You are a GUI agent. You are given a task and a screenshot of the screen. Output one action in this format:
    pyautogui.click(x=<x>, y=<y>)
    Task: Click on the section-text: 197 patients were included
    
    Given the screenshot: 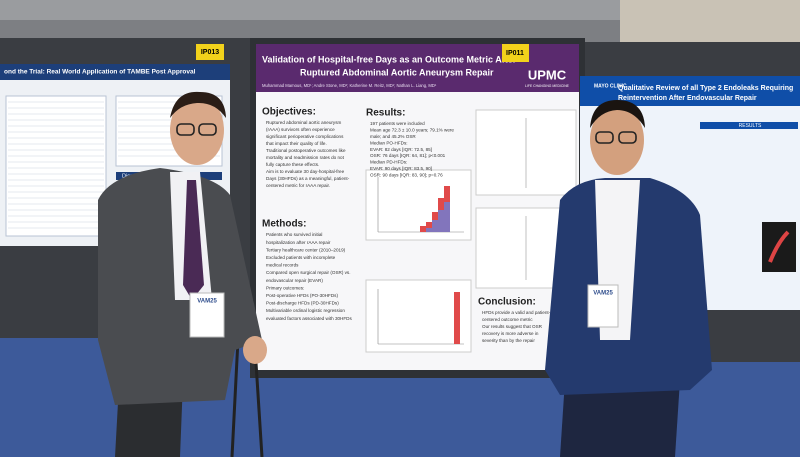 What is the action you would take?
    pyautogui.click(x=397, y=123)
    